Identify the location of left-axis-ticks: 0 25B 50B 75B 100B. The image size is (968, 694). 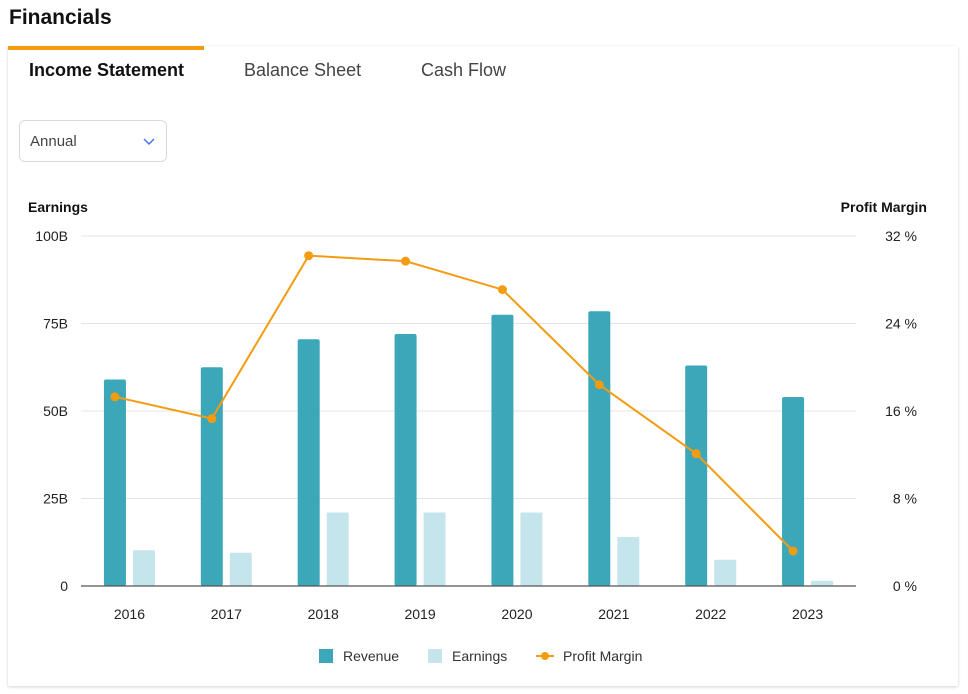
(51, 411).